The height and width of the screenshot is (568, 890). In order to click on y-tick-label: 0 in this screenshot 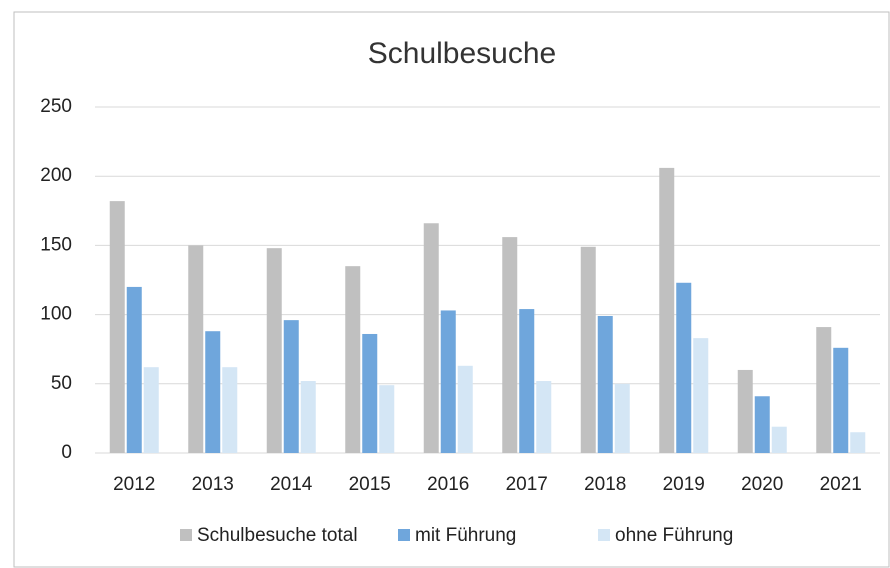, I will do `click(66, 452)`.